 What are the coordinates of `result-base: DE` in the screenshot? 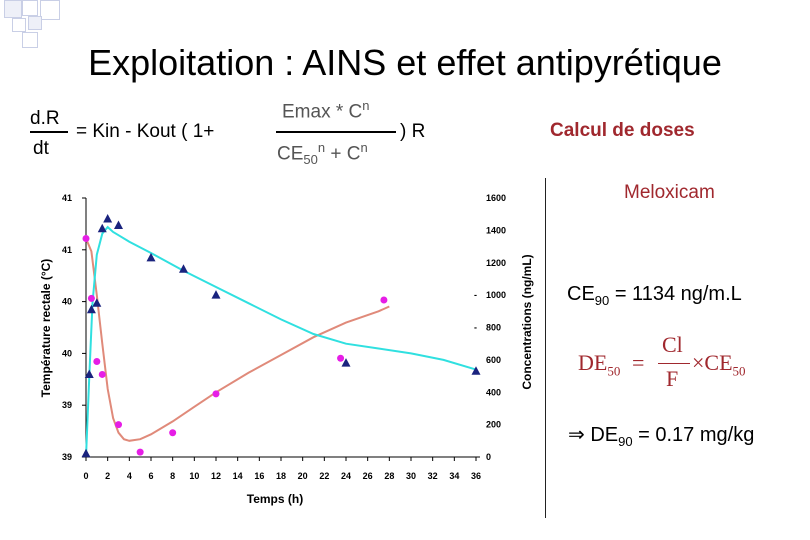 It's located at (601, 435).